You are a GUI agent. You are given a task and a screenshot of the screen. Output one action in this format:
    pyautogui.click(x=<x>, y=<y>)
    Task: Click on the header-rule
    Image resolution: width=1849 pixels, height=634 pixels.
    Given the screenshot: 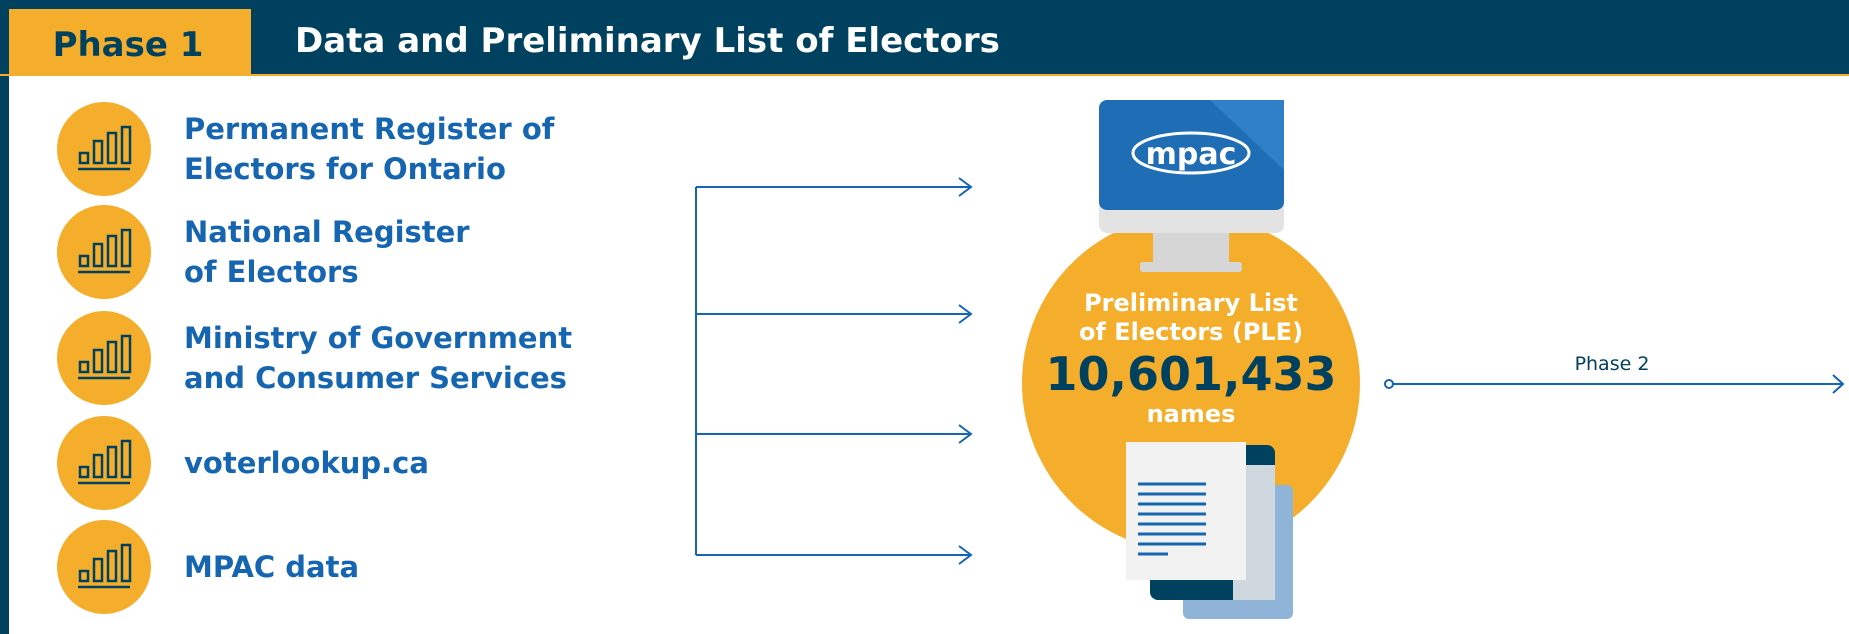 What is the action you would take?
    pyautogui.click(x=924, y=75)
    